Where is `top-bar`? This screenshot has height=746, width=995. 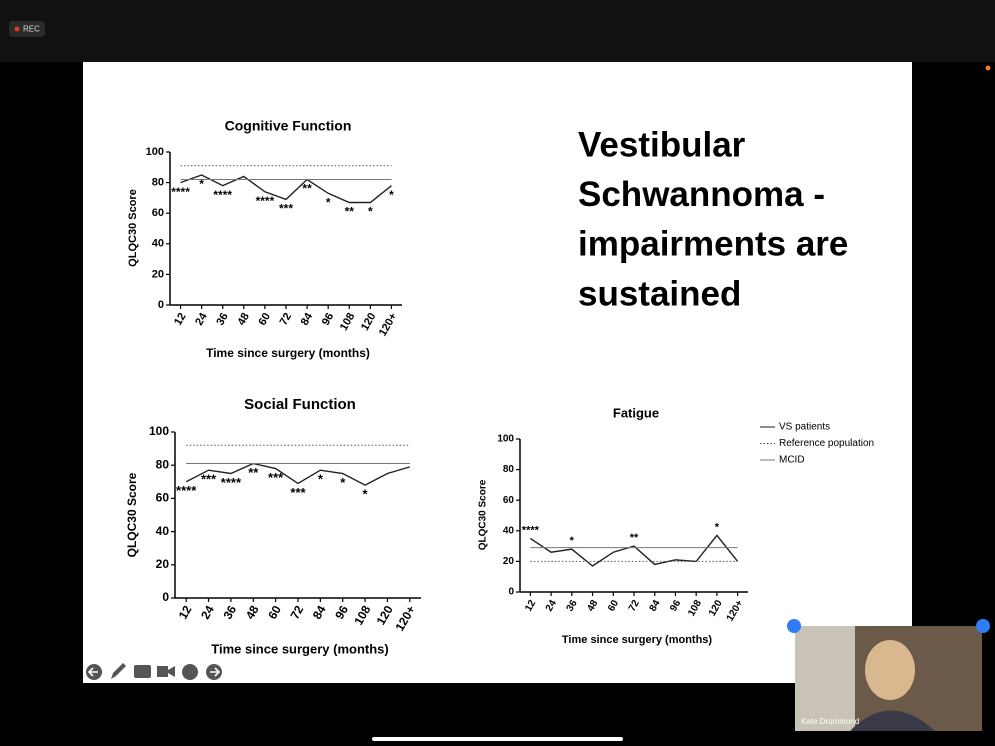 top-bar is located at coordinates (497, 31).